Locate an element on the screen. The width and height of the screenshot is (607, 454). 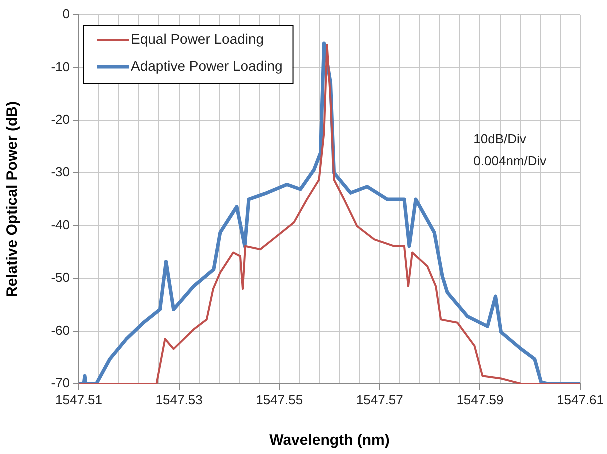
annotation: 0.004nm/Div is located at coordinates (511, 161).